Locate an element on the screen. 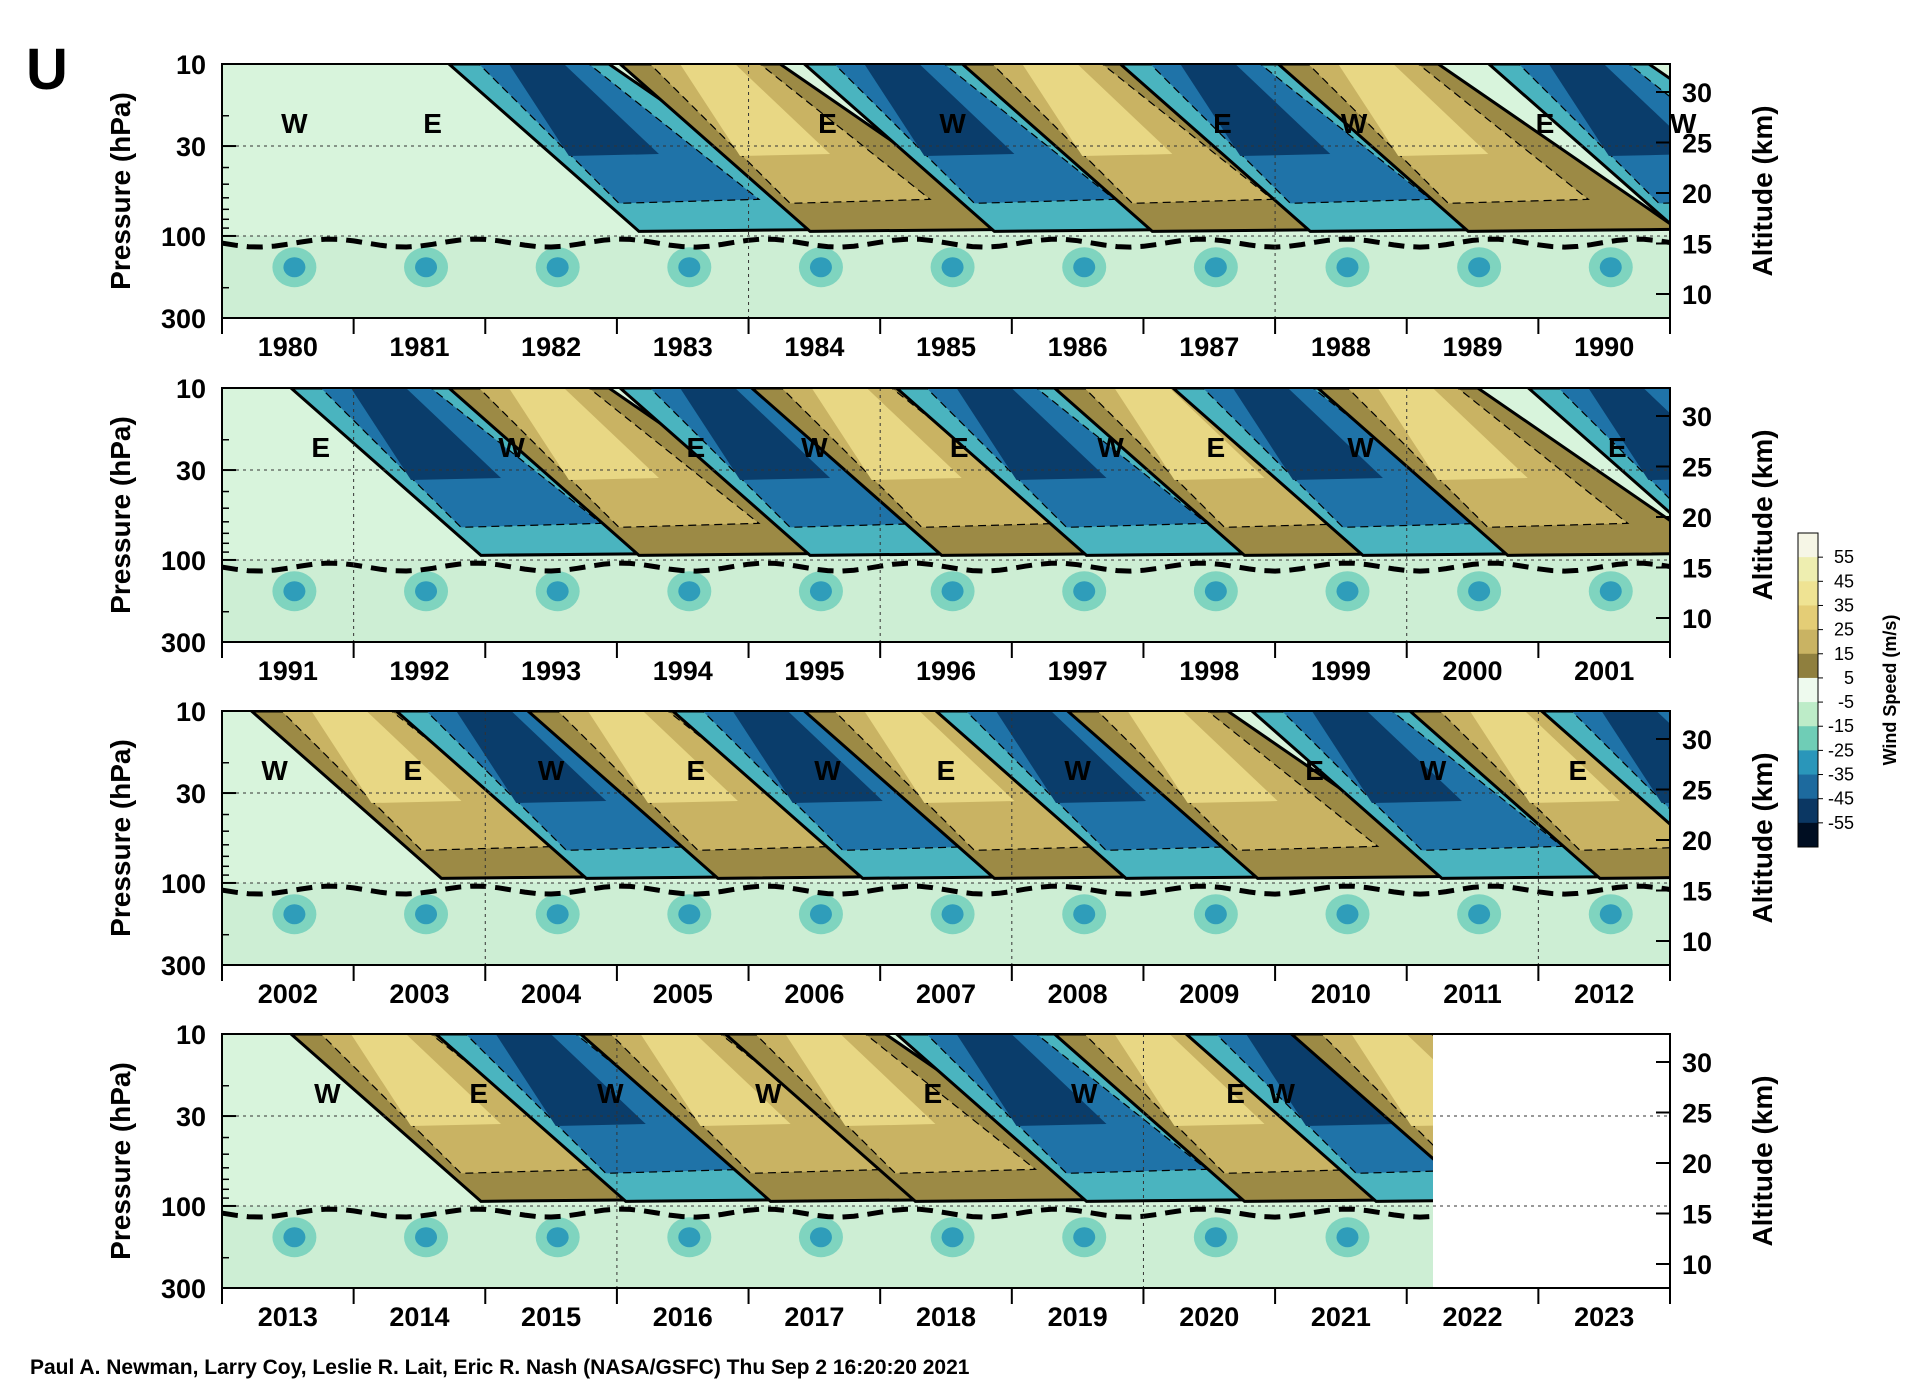 Image resolution: width=1926 pixels, height=1394 pixels. colorbar-level-label: -45 is located at coordinates (1841, 799).